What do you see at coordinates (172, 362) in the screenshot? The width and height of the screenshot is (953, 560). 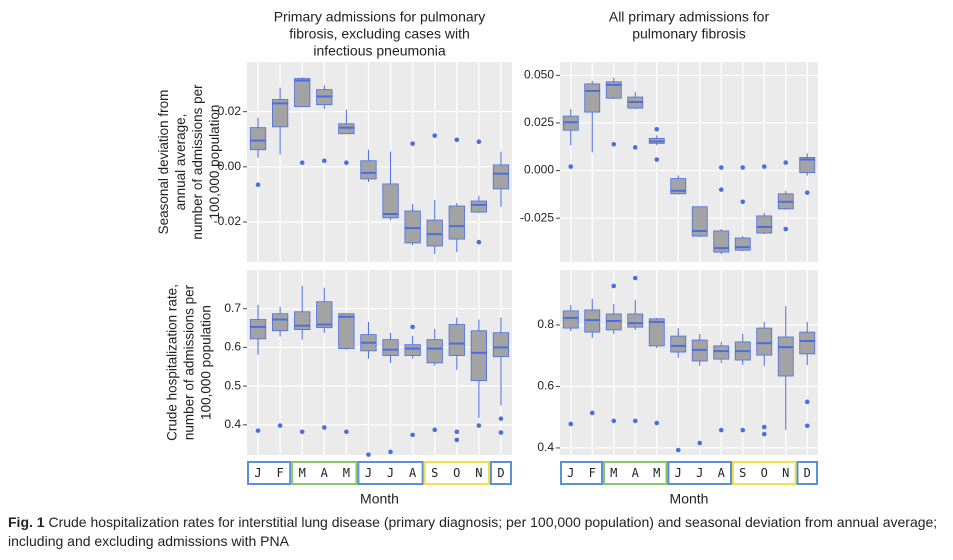 I see `y-axis-label: Crude hospitalization rate,` at bounding box center [172, 362].